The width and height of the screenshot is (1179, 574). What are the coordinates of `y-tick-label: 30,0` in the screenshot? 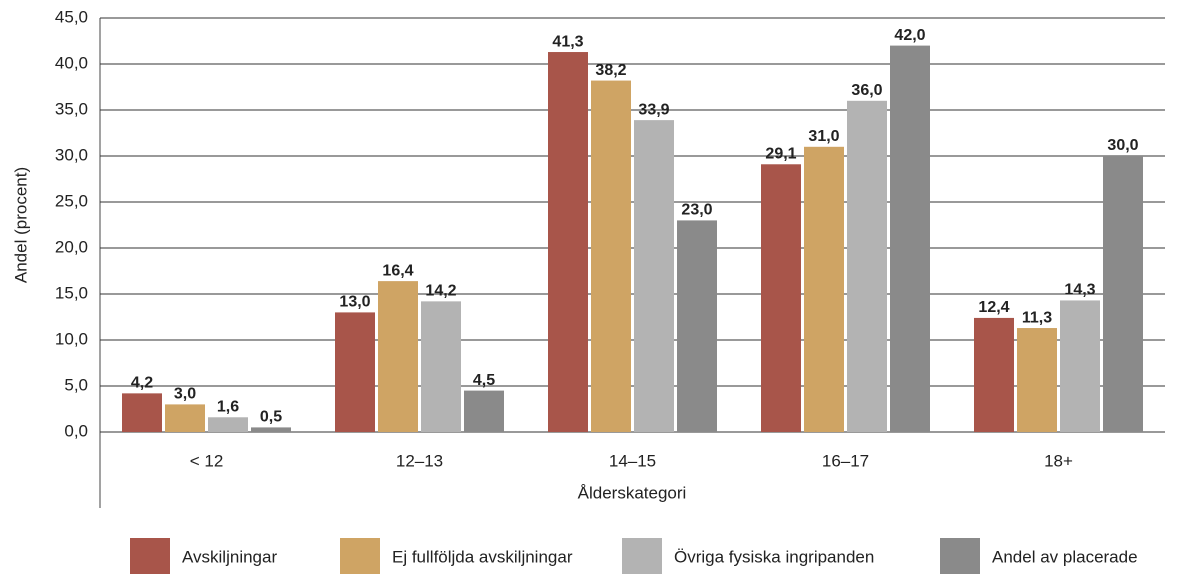 It's located at (71, 154).